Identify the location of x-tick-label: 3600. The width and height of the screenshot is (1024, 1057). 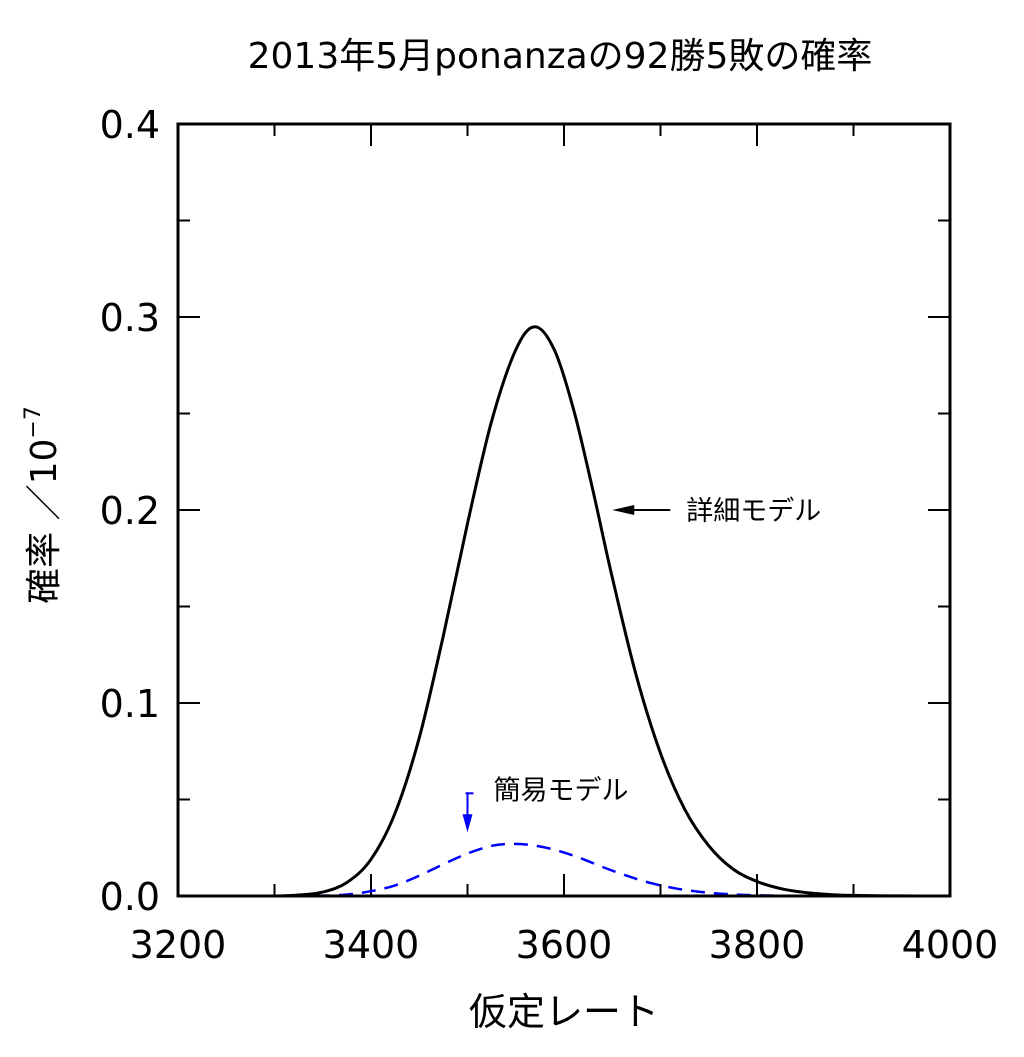
(564, 945).